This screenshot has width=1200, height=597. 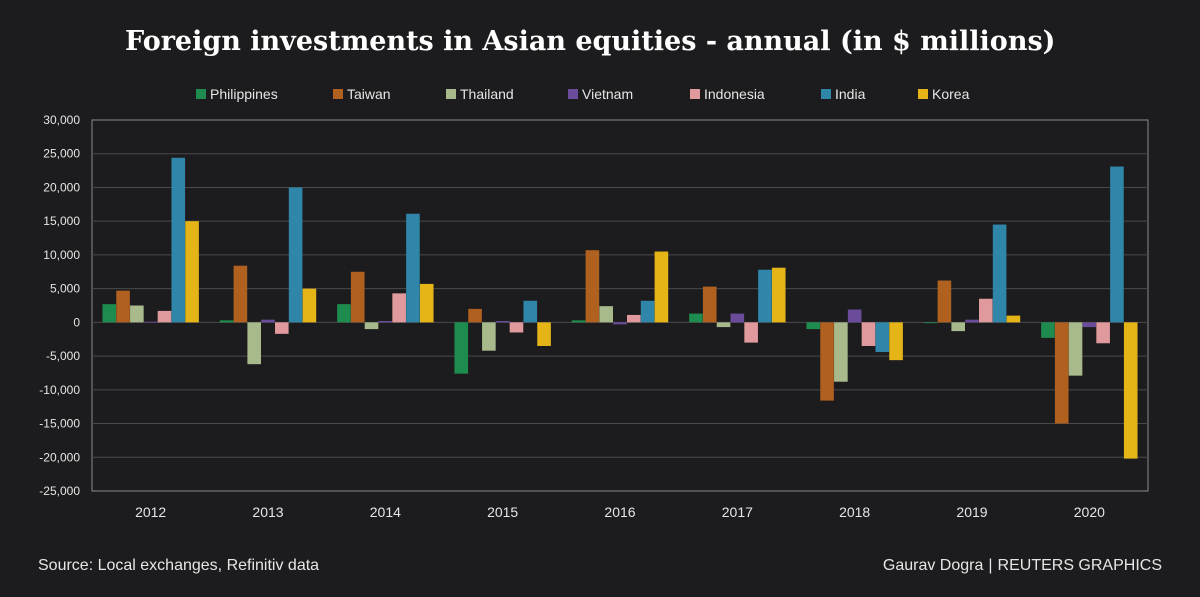 I want to click on bar-taiwan-2013, so click(x=240, y=294).